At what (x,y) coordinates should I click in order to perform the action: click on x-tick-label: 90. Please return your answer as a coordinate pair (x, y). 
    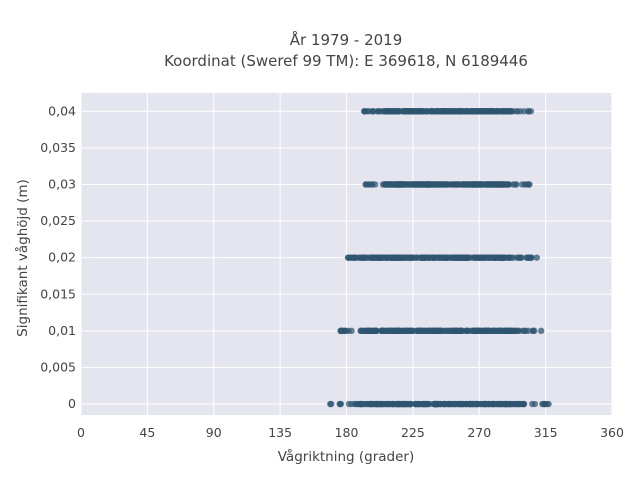
    Looking at the image, I should click on (214, 432).